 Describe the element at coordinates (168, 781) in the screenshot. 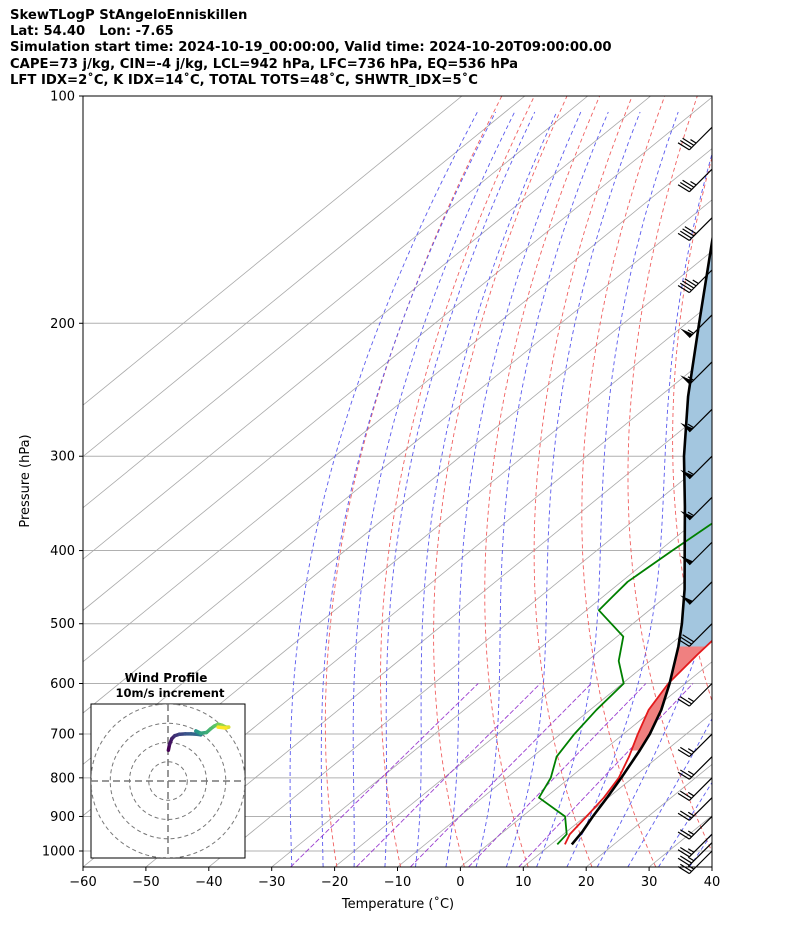

I see `hodograph-ring` at that location.